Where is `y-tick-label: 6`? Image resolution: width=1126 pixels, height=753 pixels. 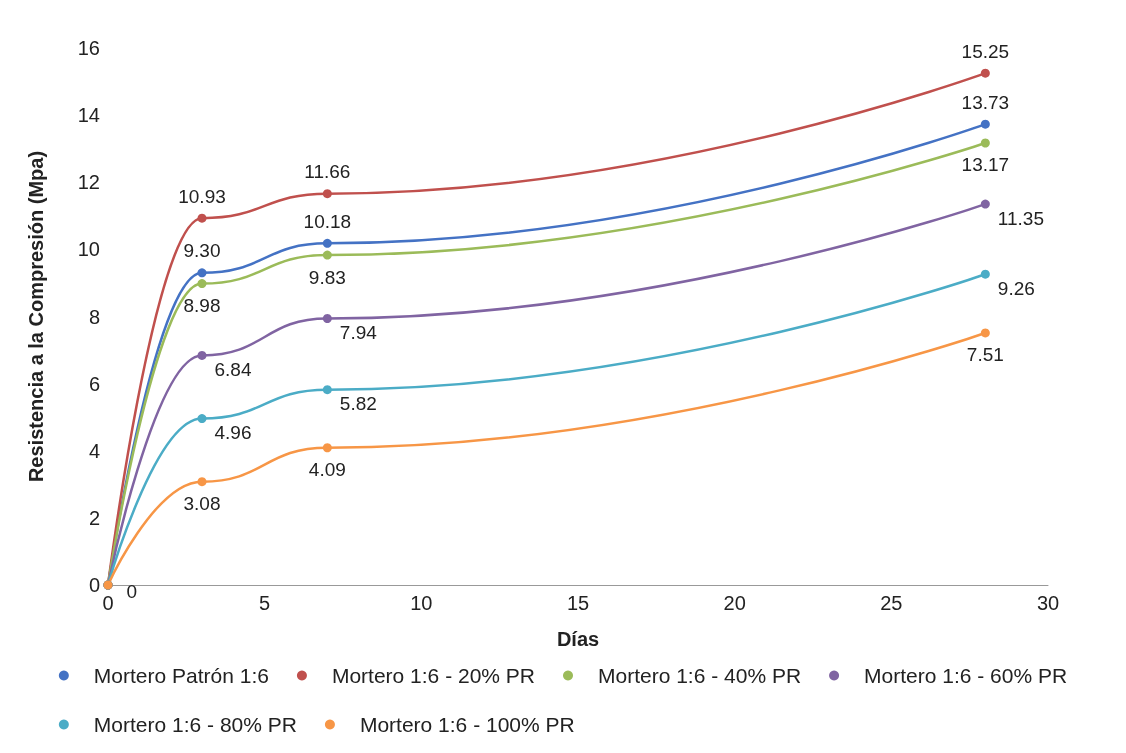 y-tick-label: 6 is located at coordinates (94, 383).